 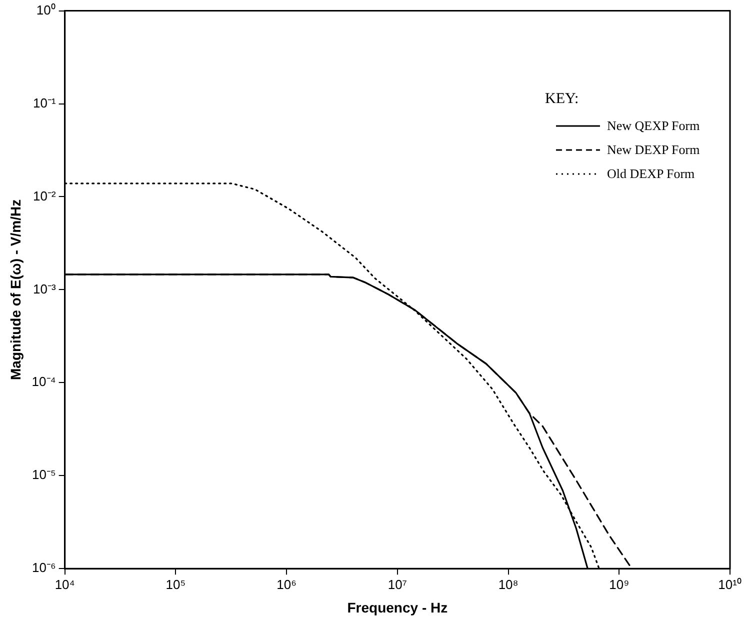 What do you see at coordinates (398, 584) in the screenshot?
I see `x-tick-label: 10⁷` at bounding box center [398, 584].